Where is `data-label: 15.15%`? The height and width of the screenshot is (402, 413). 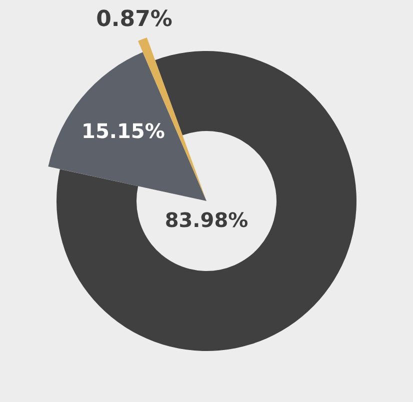
data-label: 15.15% is located at coordinates (123, 131).